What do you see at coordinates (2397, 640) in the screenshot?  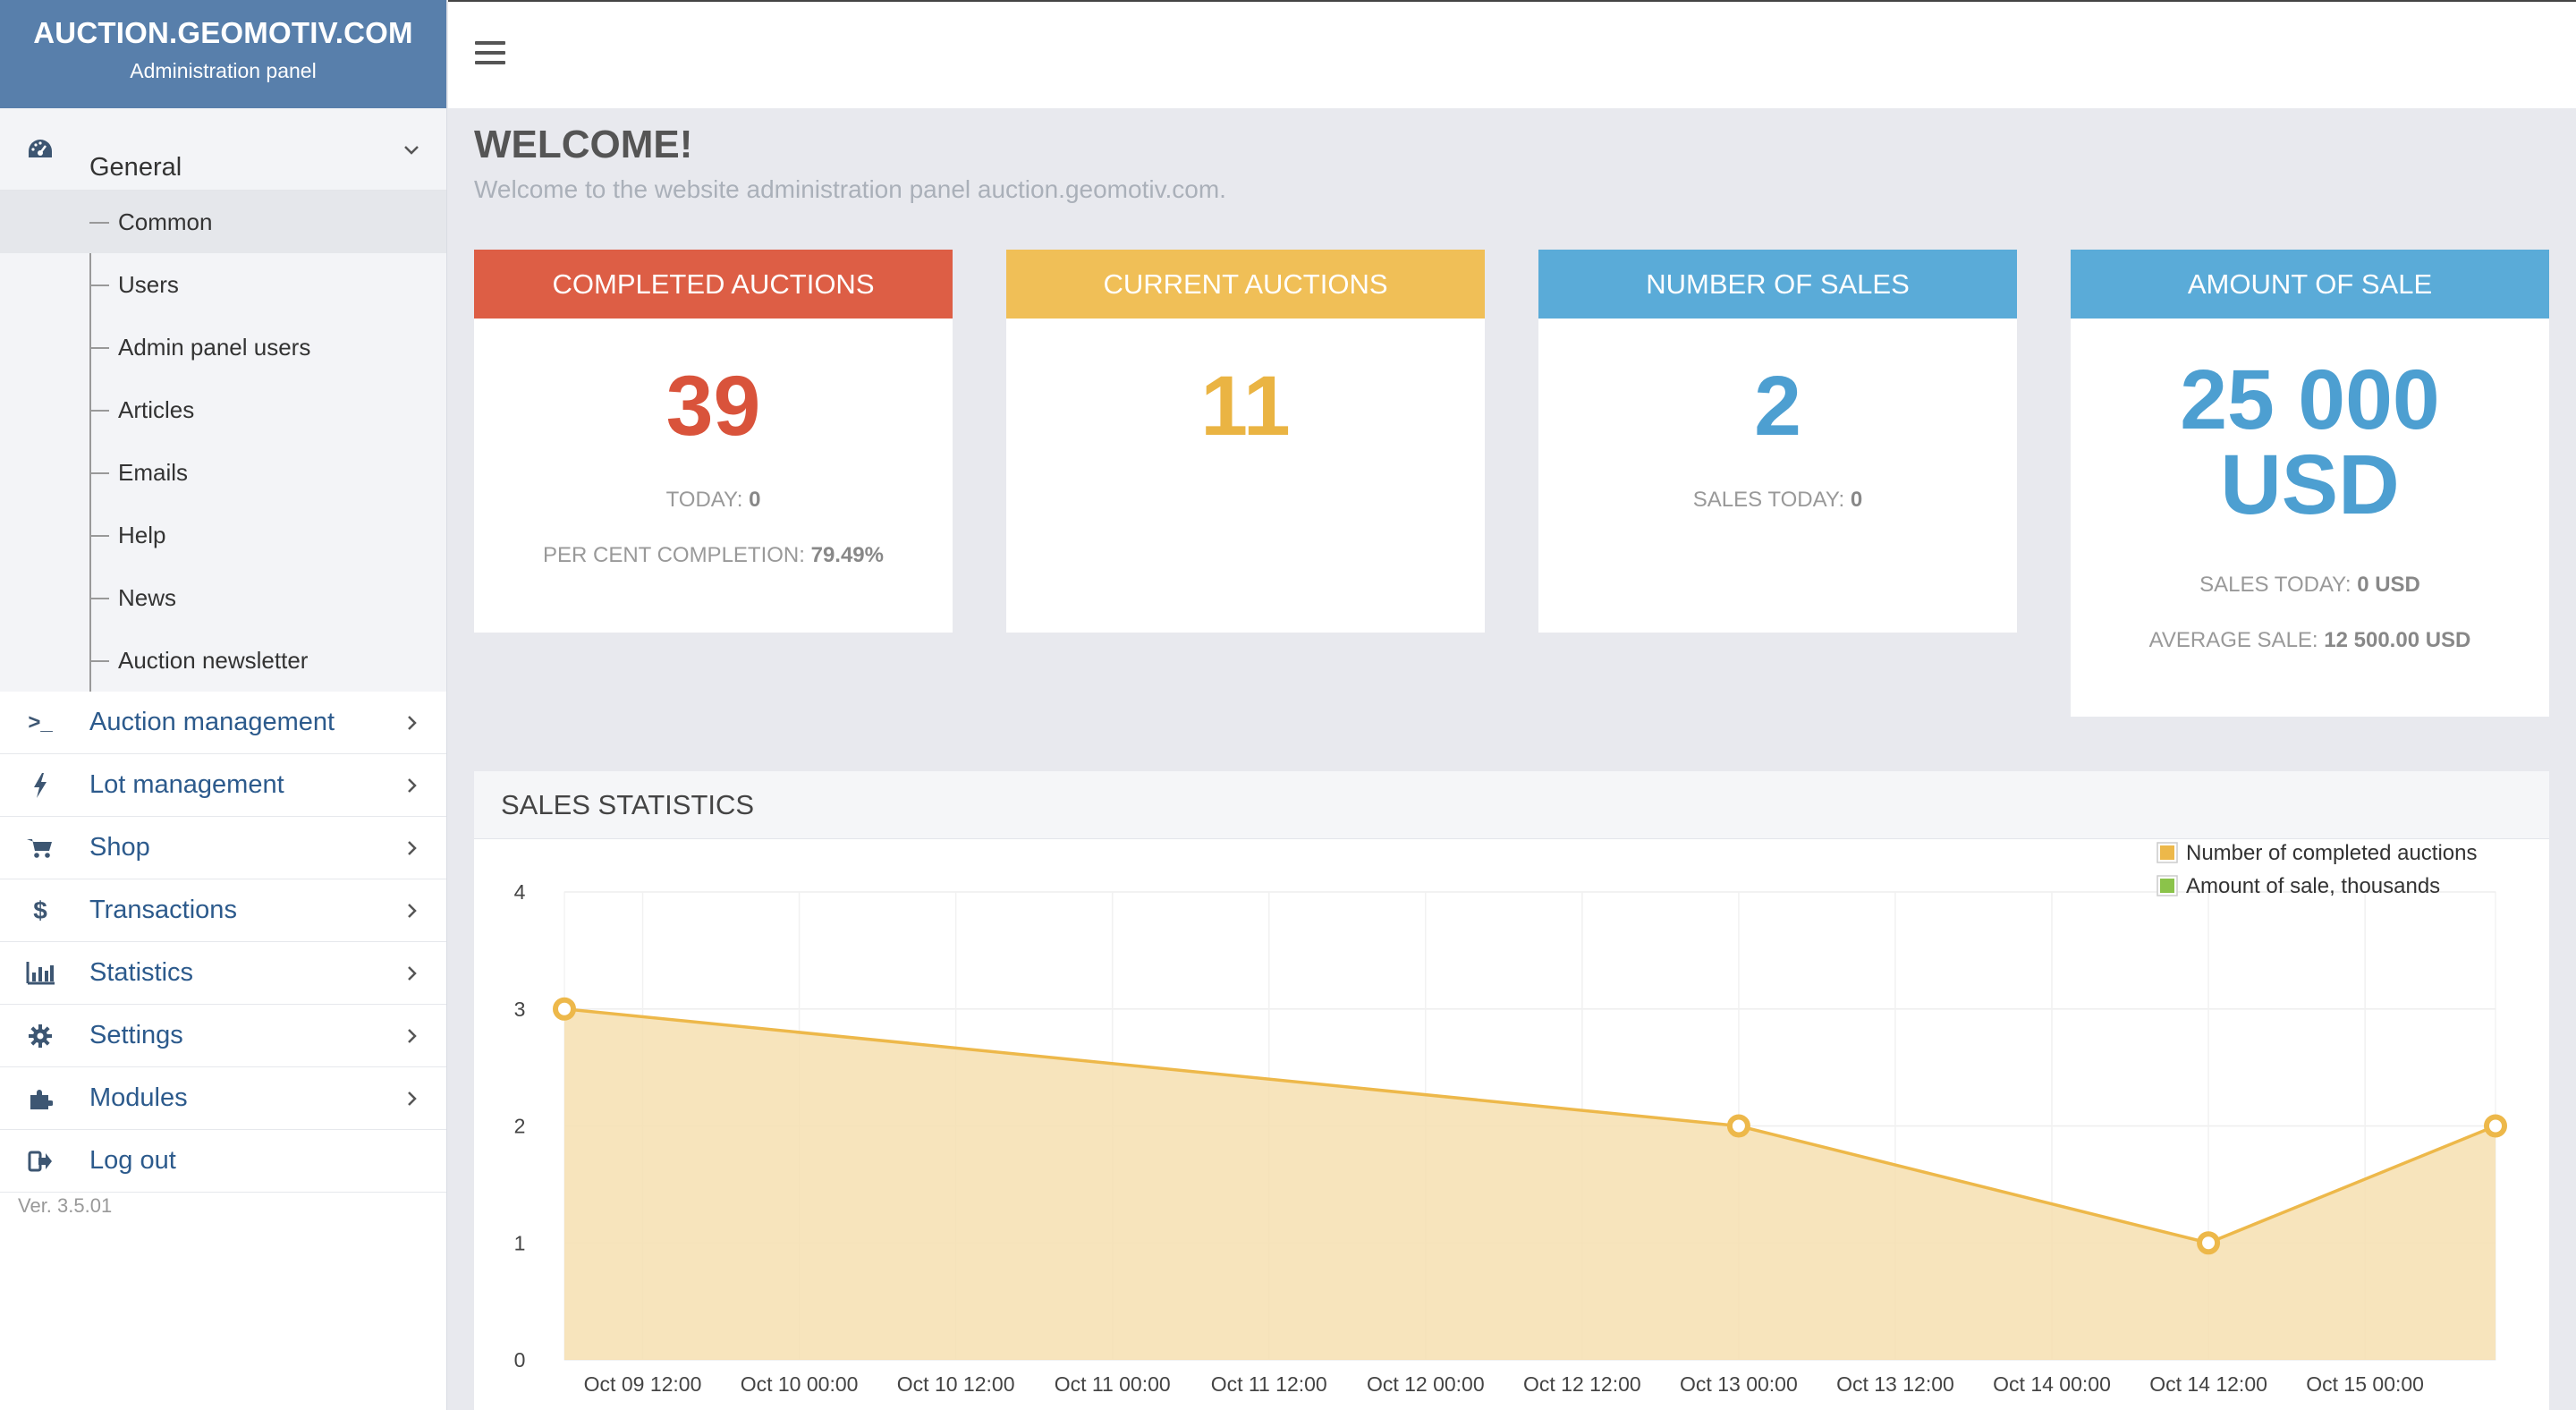 I see `card-average-value: 12 500.00 USD` at bounding box center [2397, 640].